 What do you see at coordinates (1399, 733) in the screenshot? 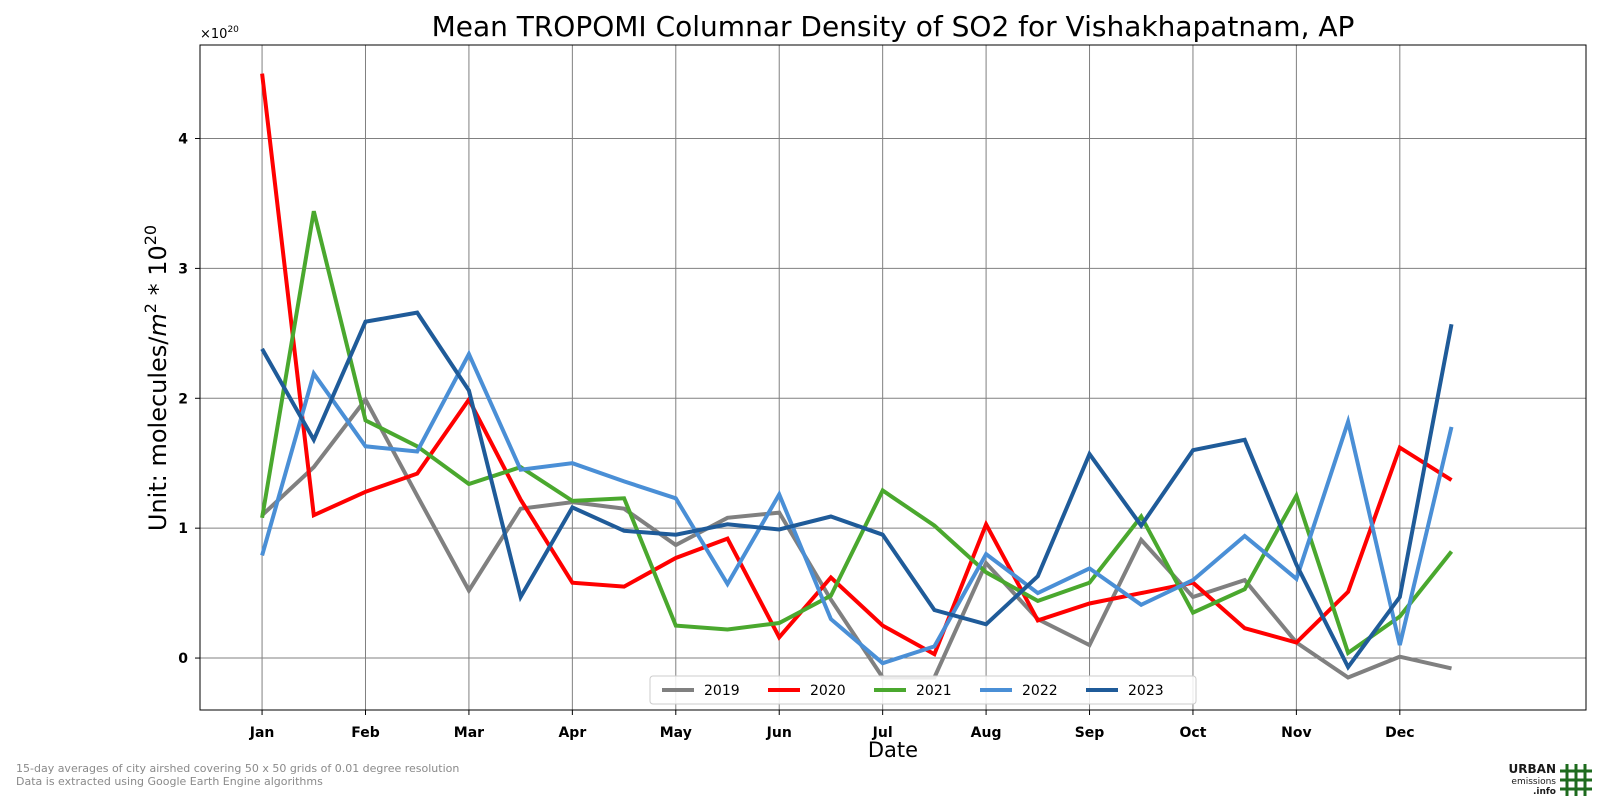
I see `x-tick-label: Dec` at bounding box center [1399, 733].